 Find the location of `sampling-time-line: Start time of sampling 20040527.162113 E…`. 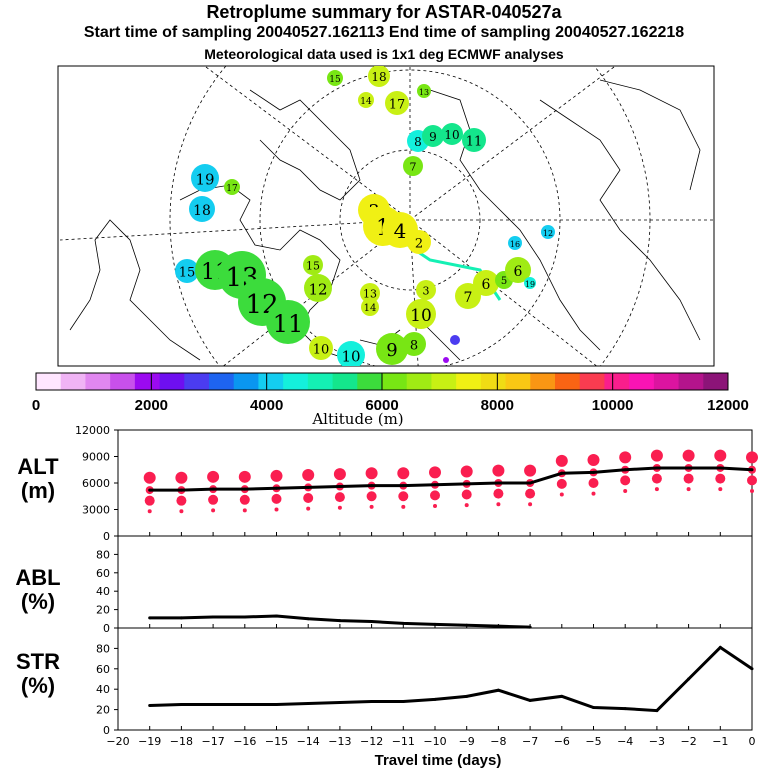

sampling-time-line: Start time of sampling 20040527.162113 E… is located at coordinates (384, 32).